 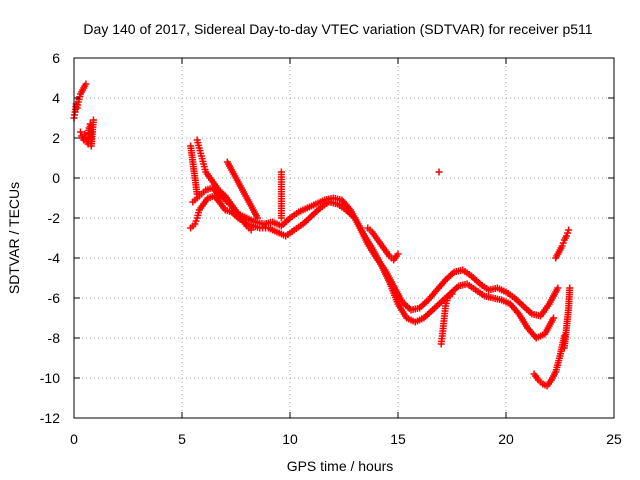 What do you see at coordinates (80, 101) in the screenshot?
I see `series-trace-a` at bounding box center [80, 101].